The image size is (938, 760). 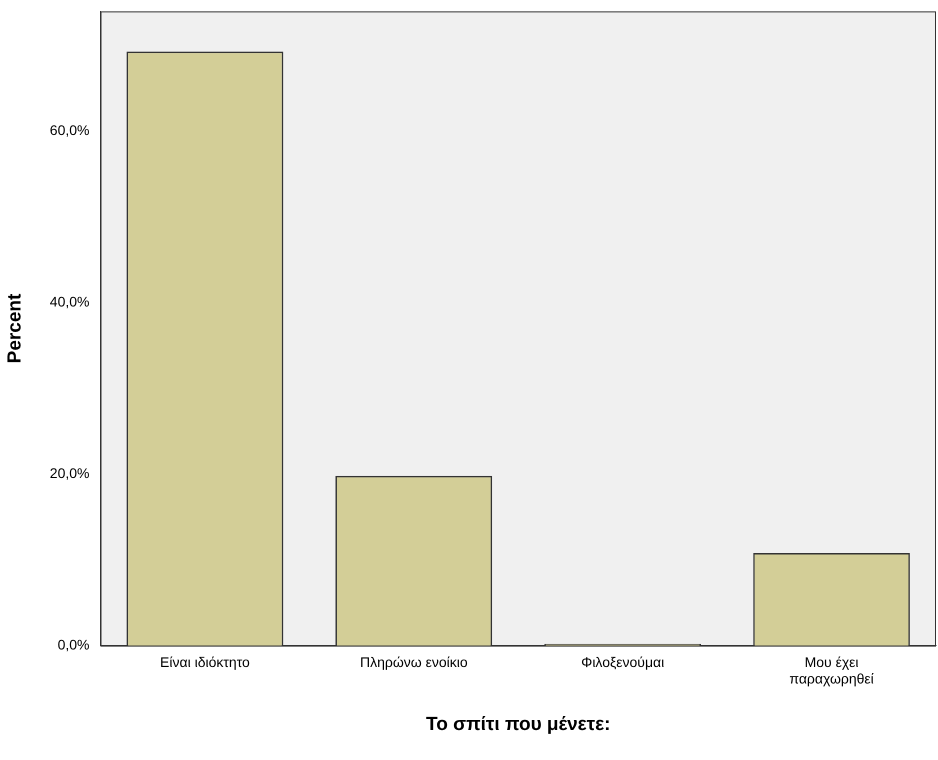 I want to click on x-tick-label: Πληρώνω ενοίκιο, so click(x=414, y=662).